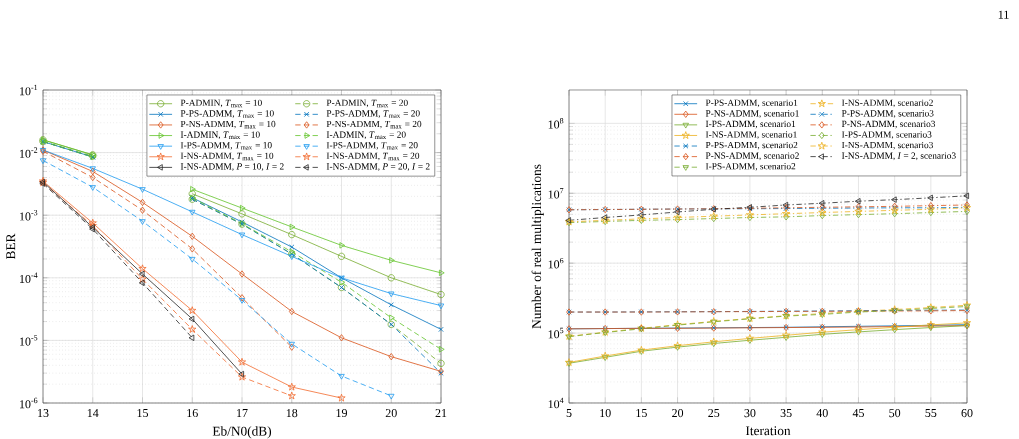  I want to click on y-axis-title: Number of real multiplications, so click(537, 246).